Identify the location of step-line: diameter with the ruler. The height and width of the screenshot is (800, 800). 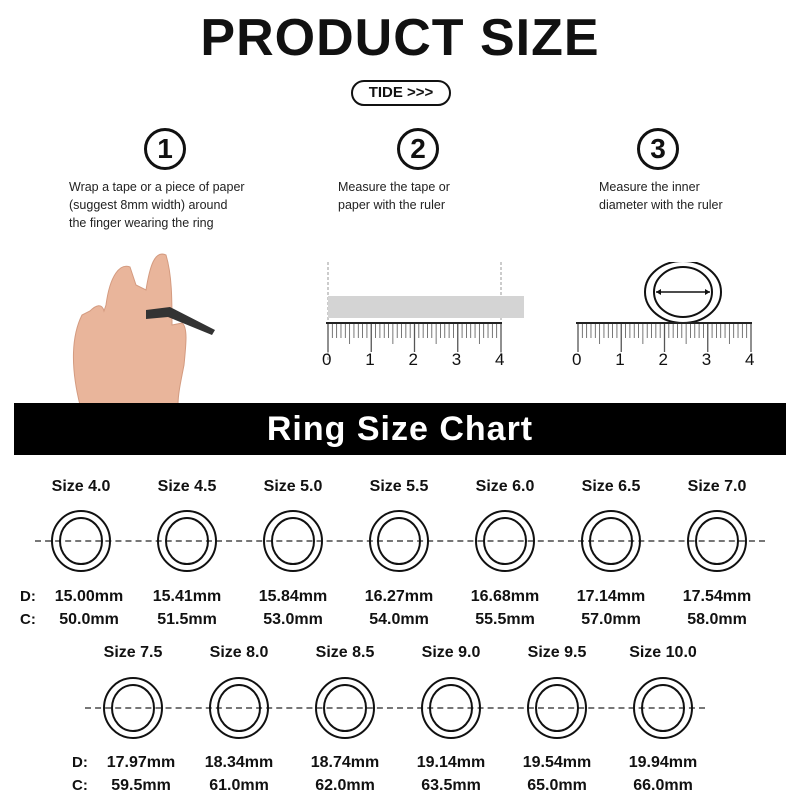
(661, 205).